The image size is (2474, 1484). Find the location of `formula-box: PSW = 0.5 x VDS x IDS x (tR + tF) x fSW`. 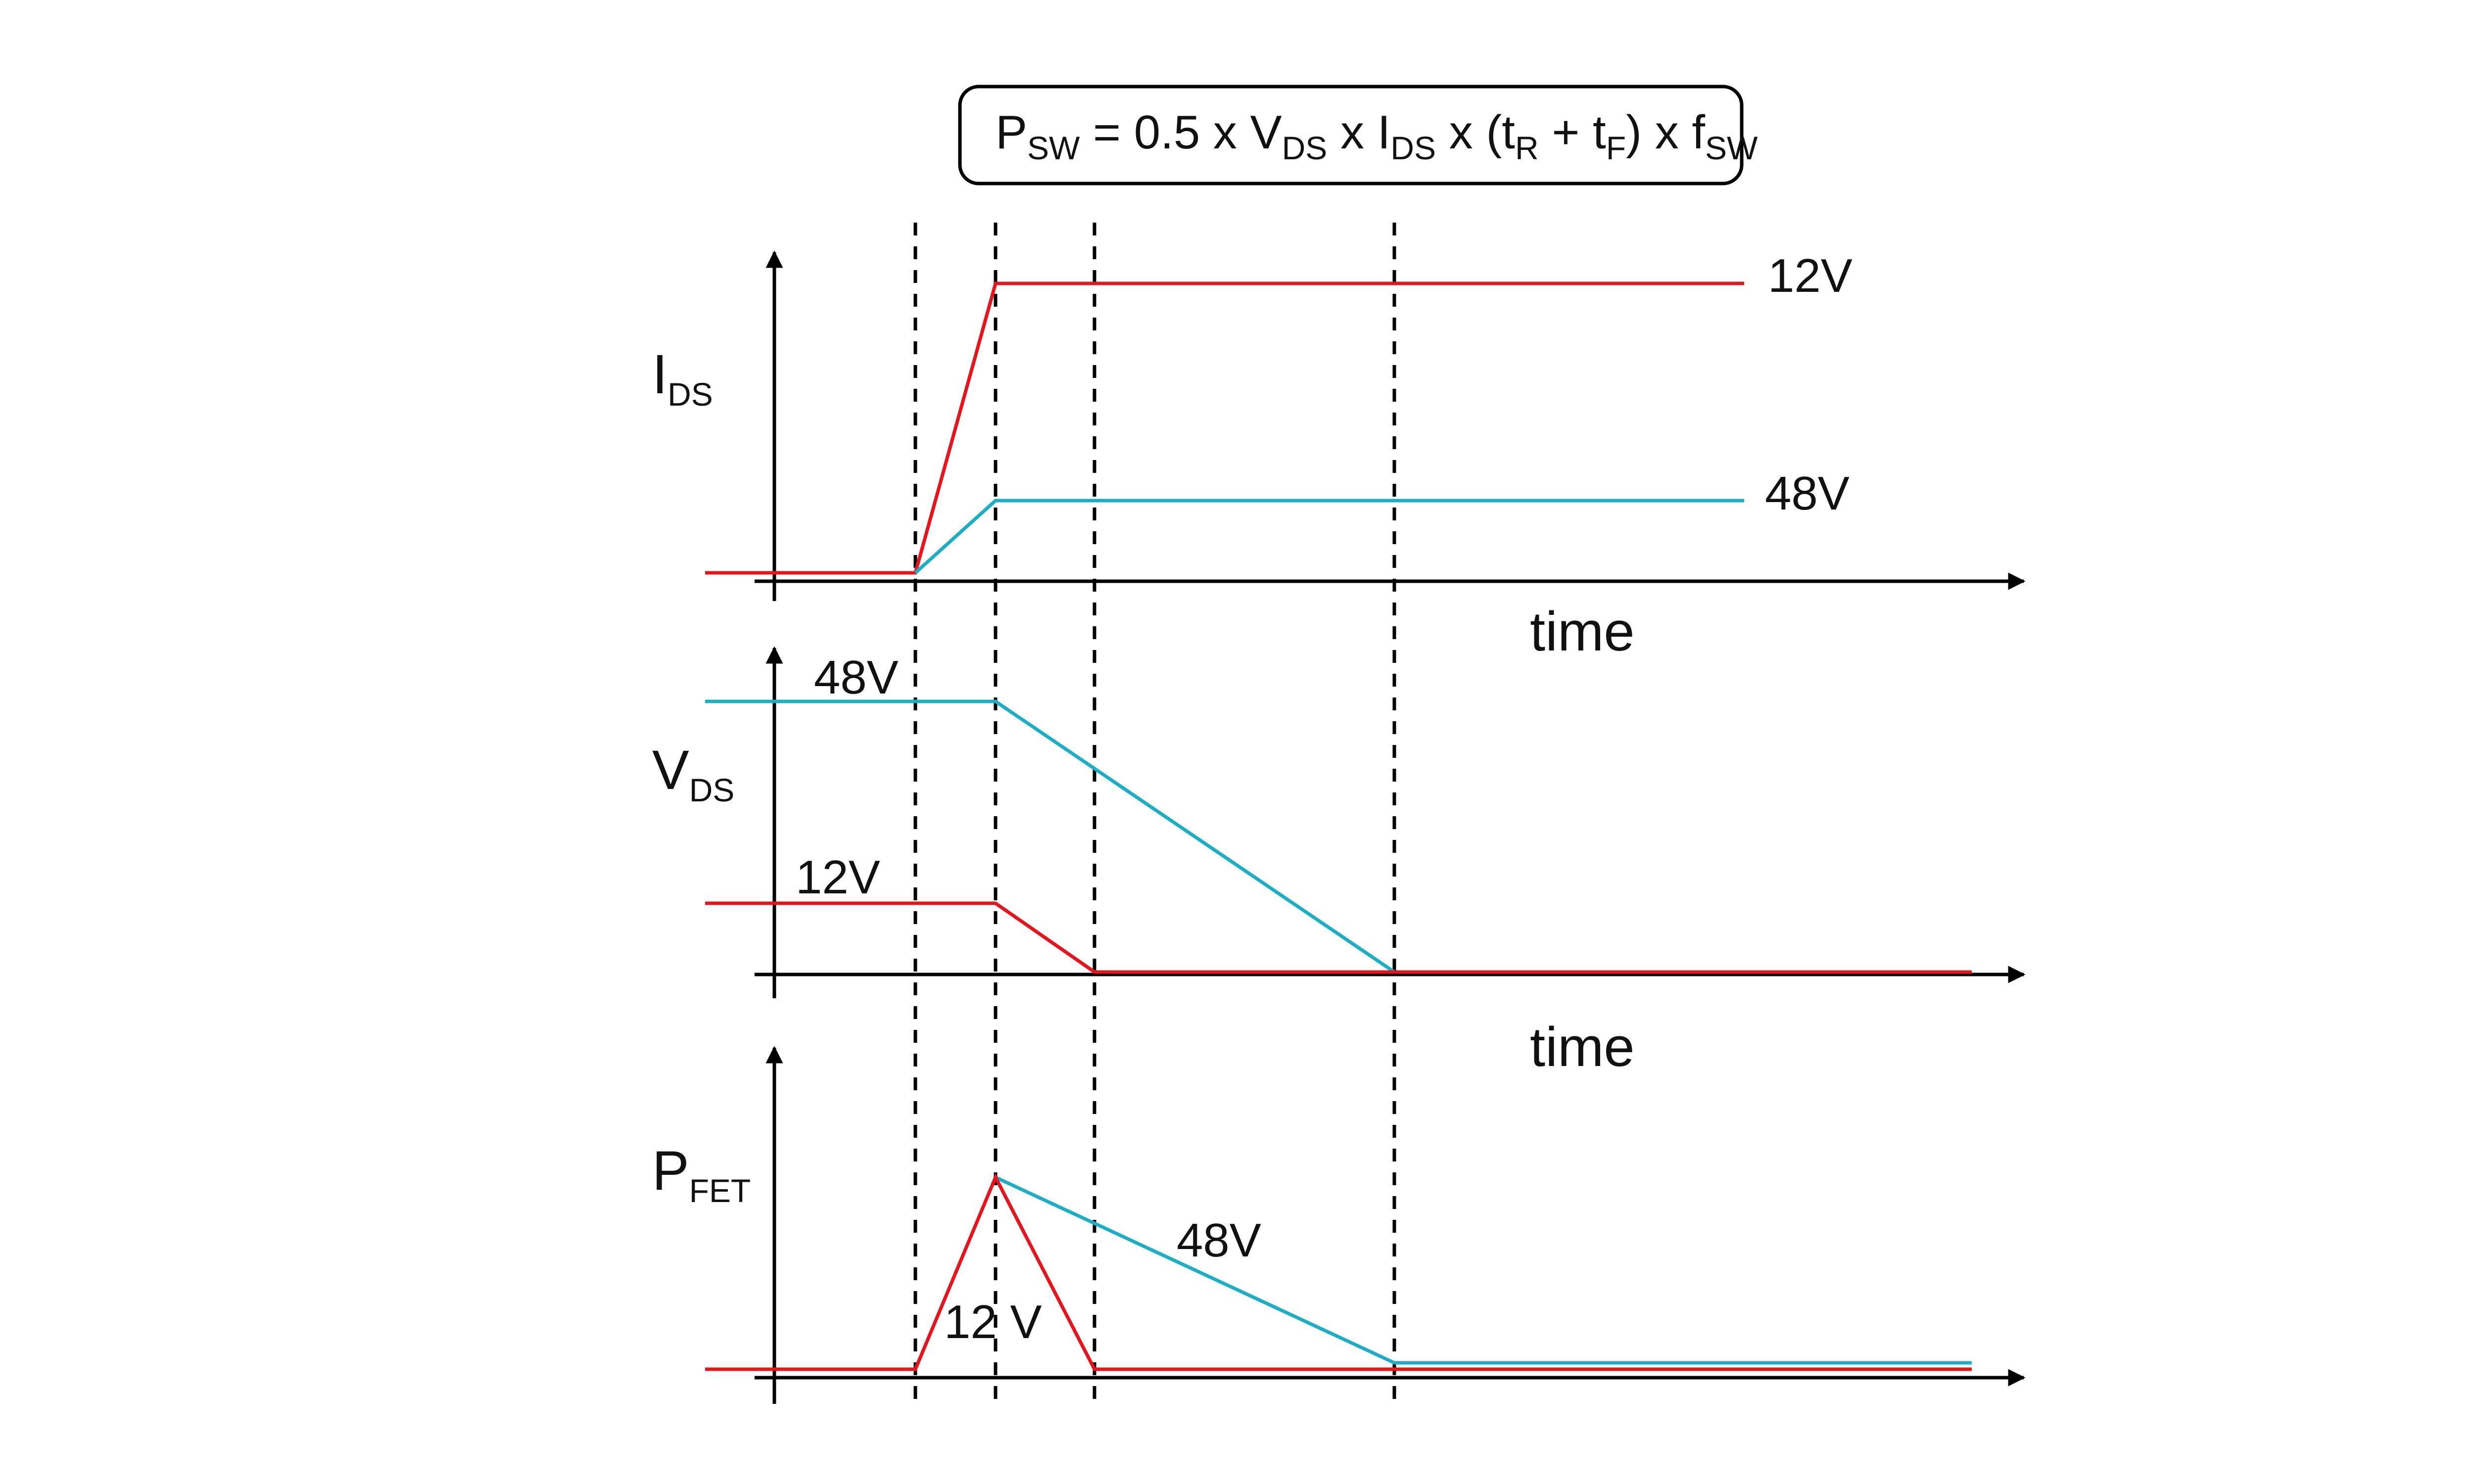

formula-box: PSW = 0.5 x VDS x IDS x (tR + tF) x fSW is located at coordinates (1358, 135).